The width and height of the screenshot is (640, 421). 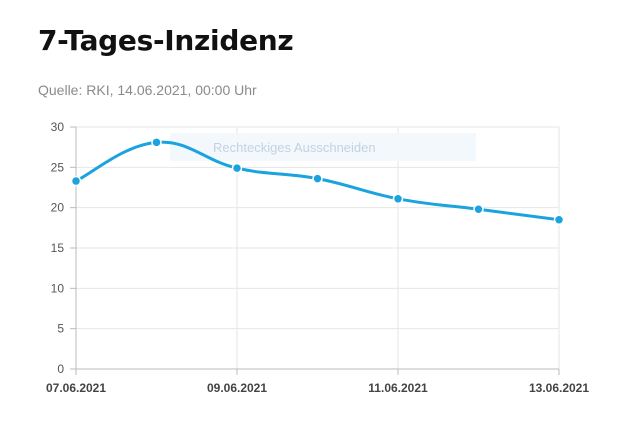 What do you see at coordinates (237, 388) in the screenshot?
I see `x-tick-label: 09.06.2021` at bounding box center [237, 388].